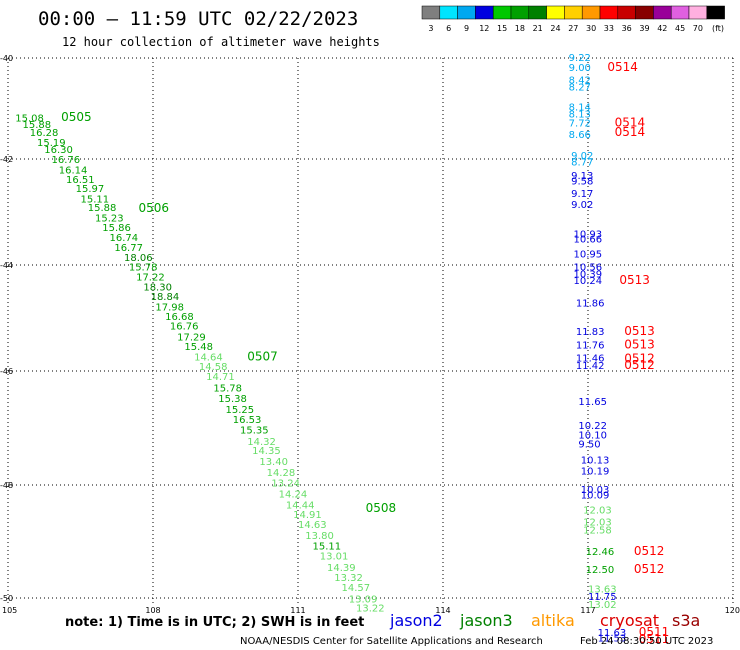 This screenshot has width=740, height=650. Describe the element at coordinates (198, 19) in the screenshot. I see `chart-title: 00:00 — 11:59 UTC 02/22/2023` at that location.